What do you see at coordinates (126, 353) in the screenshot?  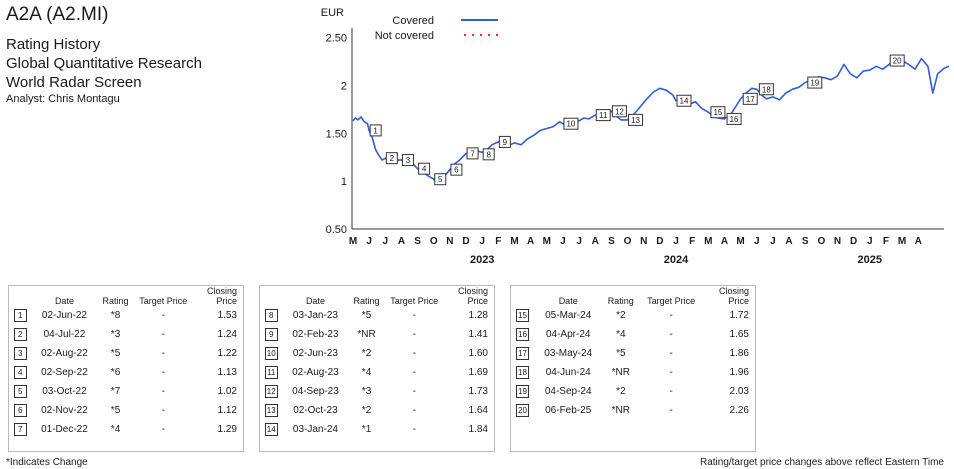 I see `table-row: 3 02-Aug-22 *5 - 1.22` at bounding box center [126, 353].